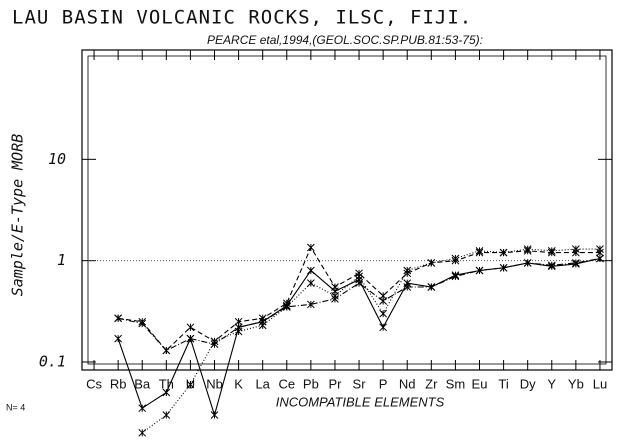 The image size is (620, 441). What do you see at coordinates (15, 407) in the screenshot?
I see `annotation: N= 4` at bounding box center [15, 407].